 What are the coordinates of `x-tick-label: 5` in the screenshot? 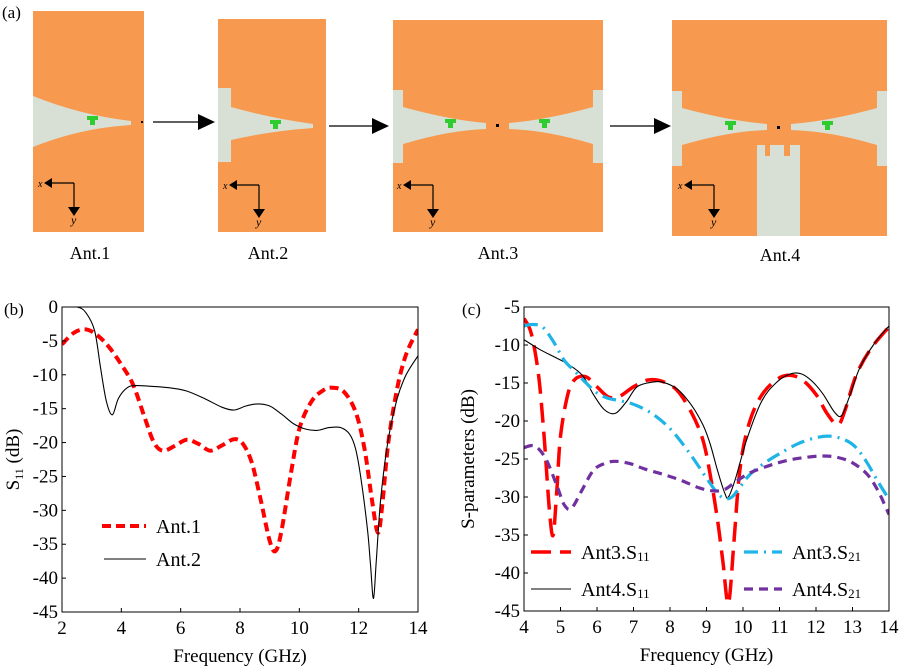 It's located at (561, 627).